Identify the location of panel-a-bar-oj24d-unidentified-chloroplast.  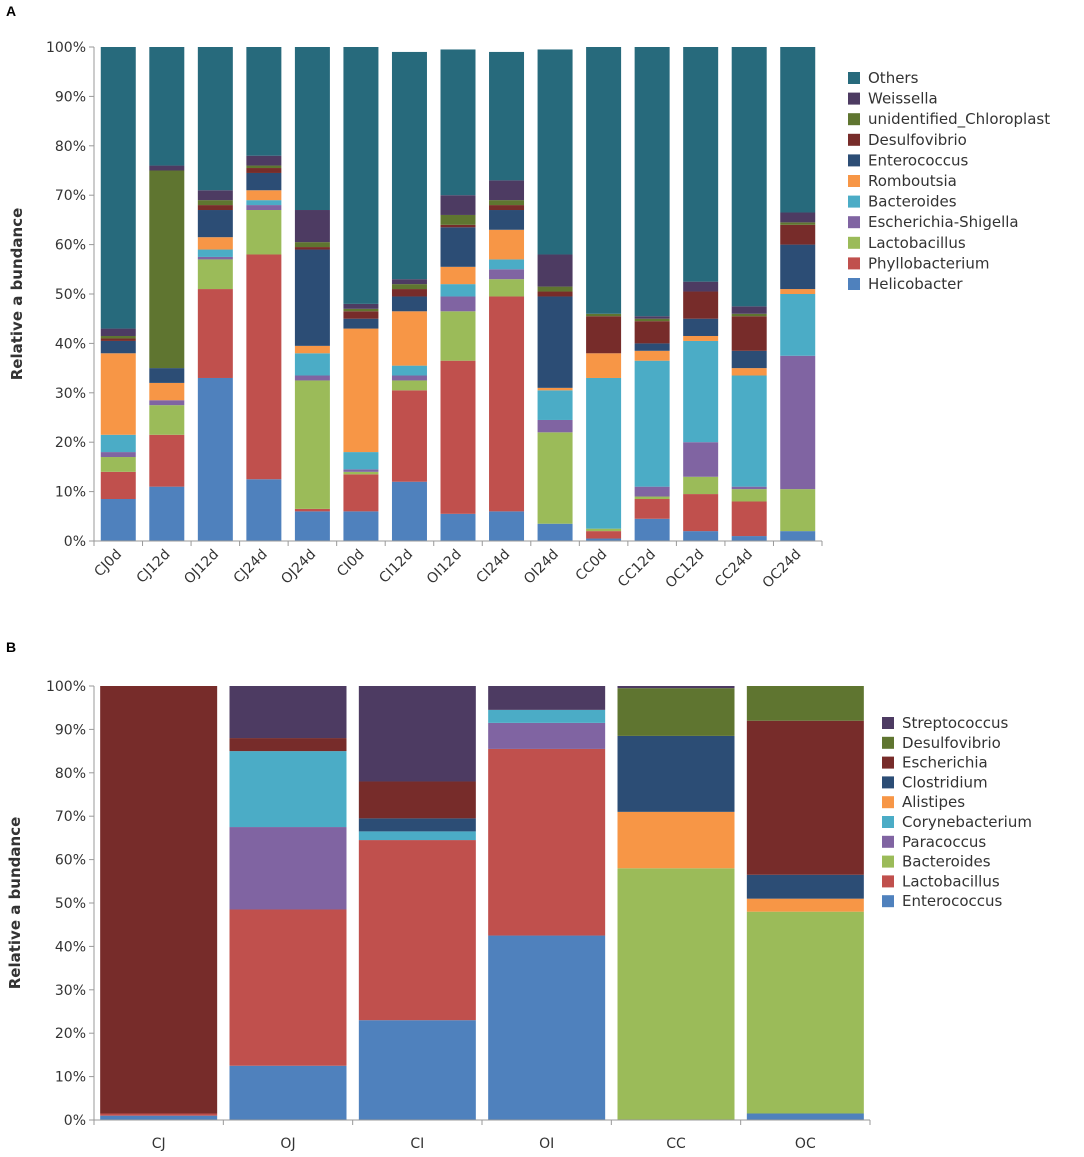
(312, 245).